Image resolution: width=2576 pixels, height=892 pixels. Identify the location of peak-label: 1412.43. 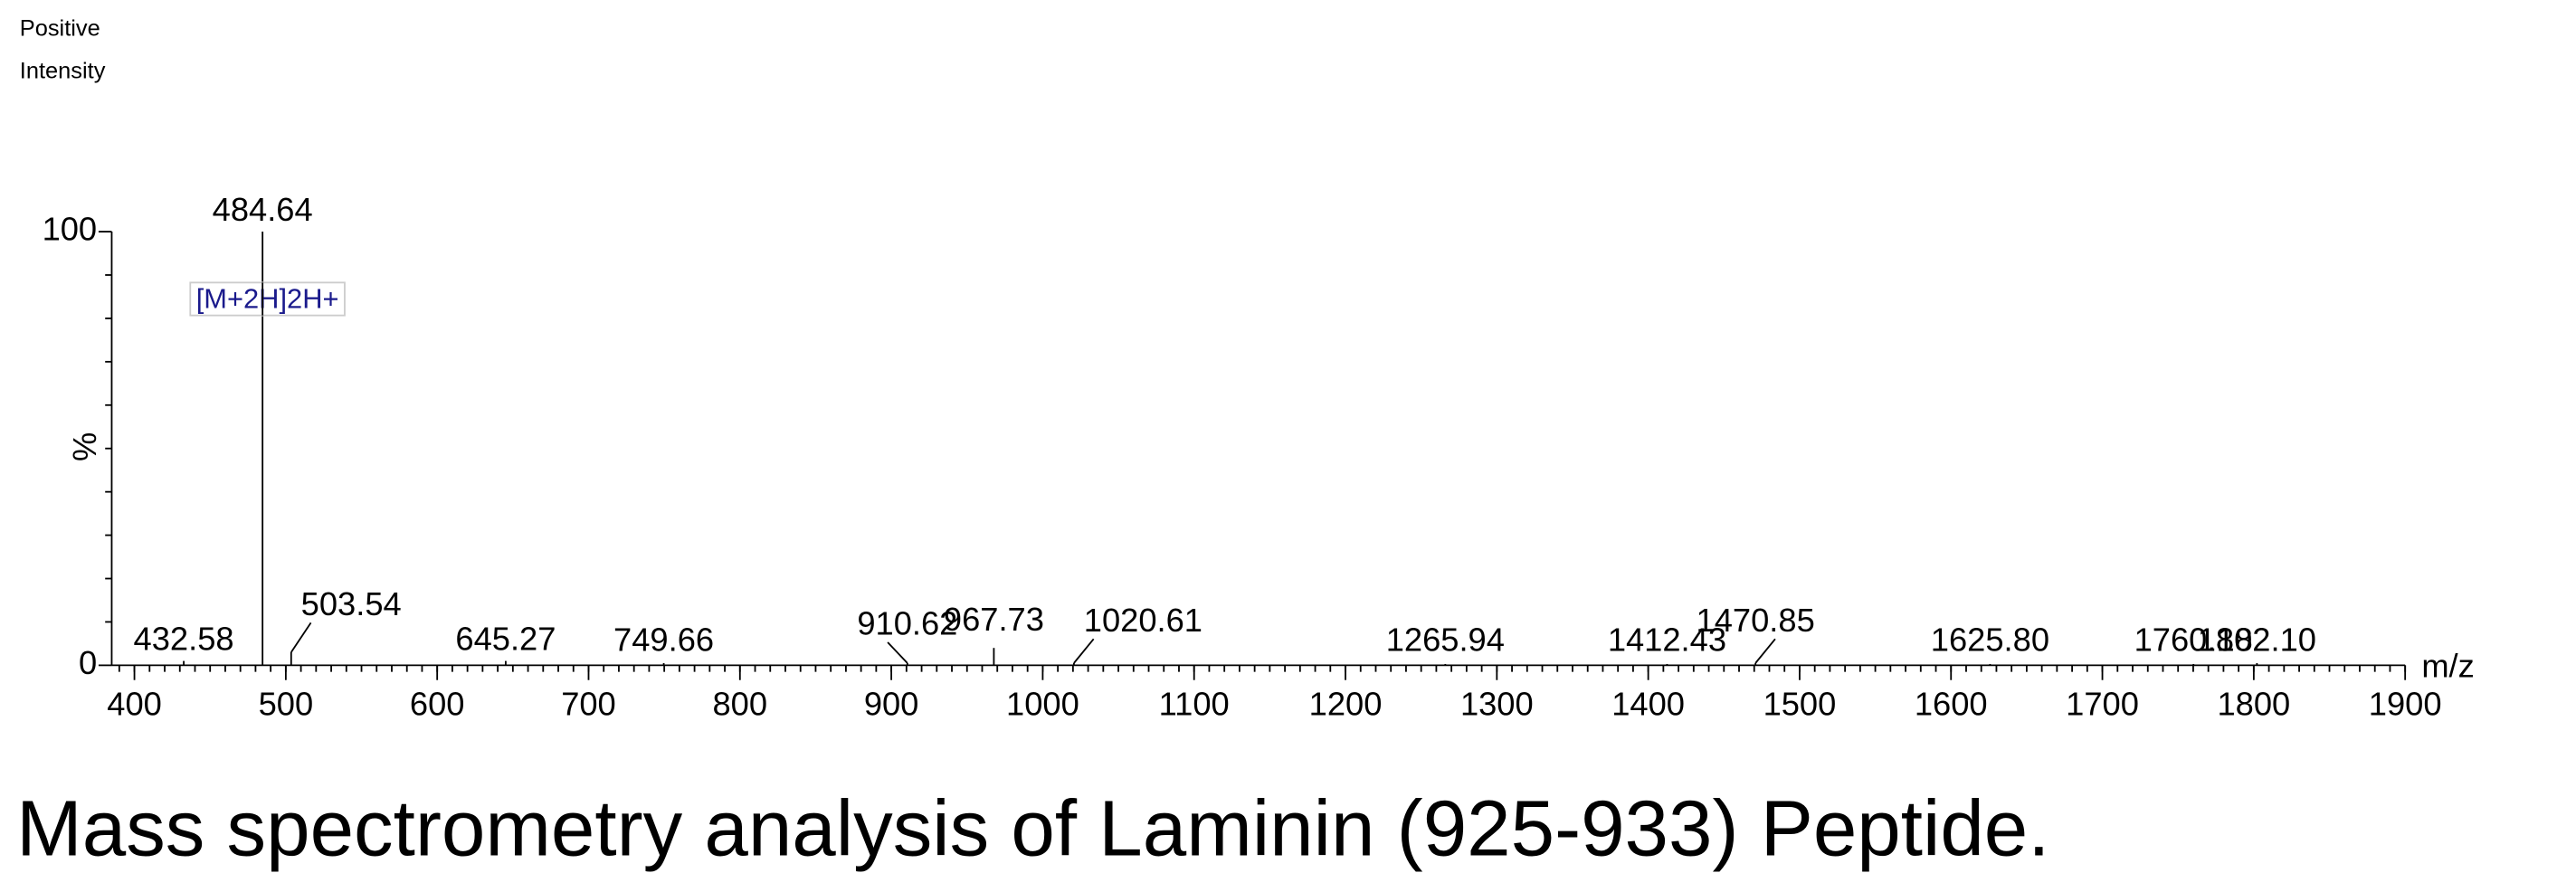
(1667, 640).